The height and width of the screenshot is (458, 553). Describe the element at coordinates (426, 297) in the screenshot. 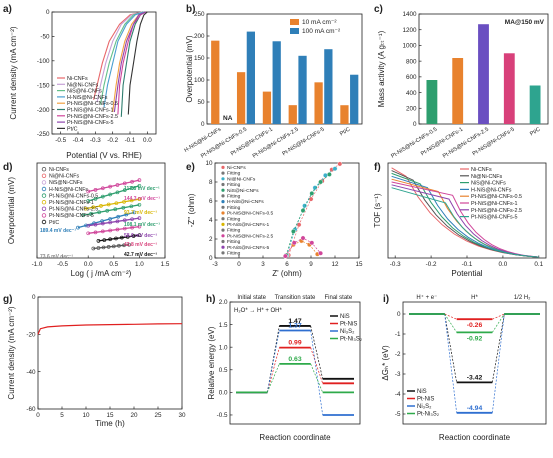

I see `stage-label: H⁺ + e⁻` at that location.